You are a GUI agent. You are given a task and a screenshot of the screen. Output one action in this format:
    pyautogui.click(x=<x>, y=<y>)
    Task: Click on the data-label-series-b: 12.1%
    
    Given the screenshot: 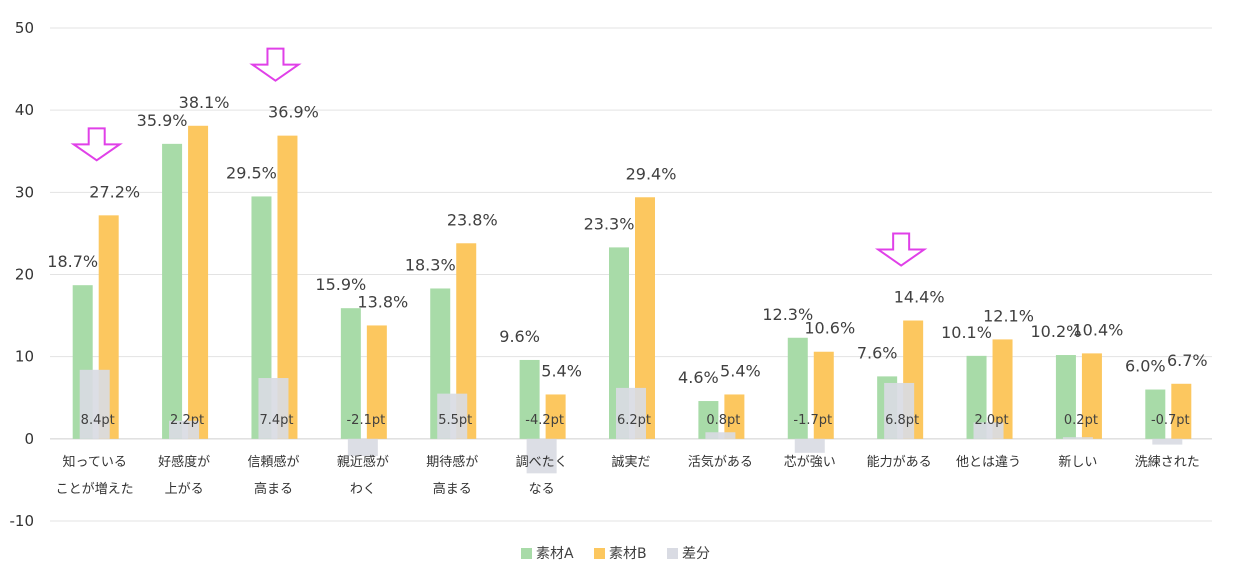 What is the action you would take?
    pyautogui.click(x=1008, y=315)
    